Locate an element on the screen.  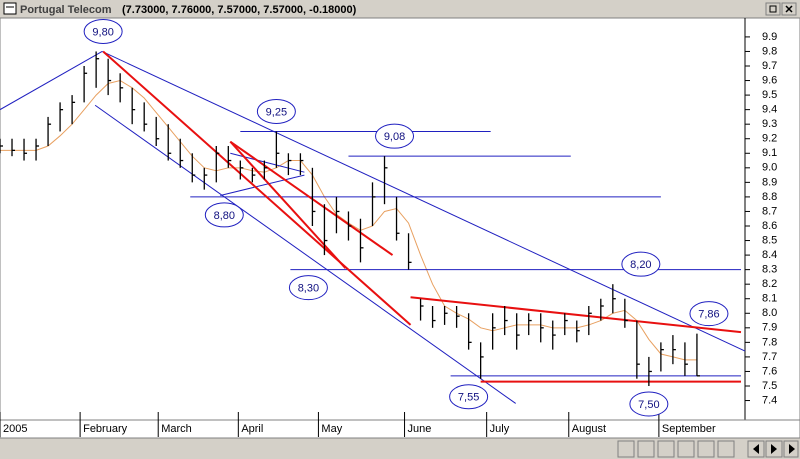
y-tick-label: 8.8 is located at coordinates (769, 197).